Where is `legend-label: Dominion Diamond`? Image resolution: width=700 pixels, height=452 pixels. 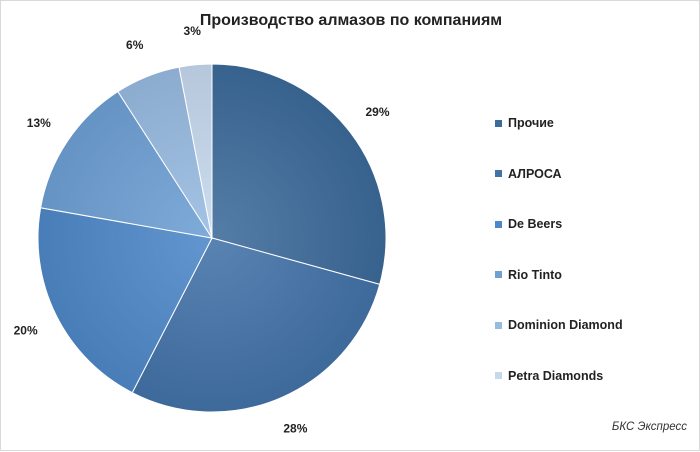 legend-label: Dominion Diamond is located at coordinates (565, 325).